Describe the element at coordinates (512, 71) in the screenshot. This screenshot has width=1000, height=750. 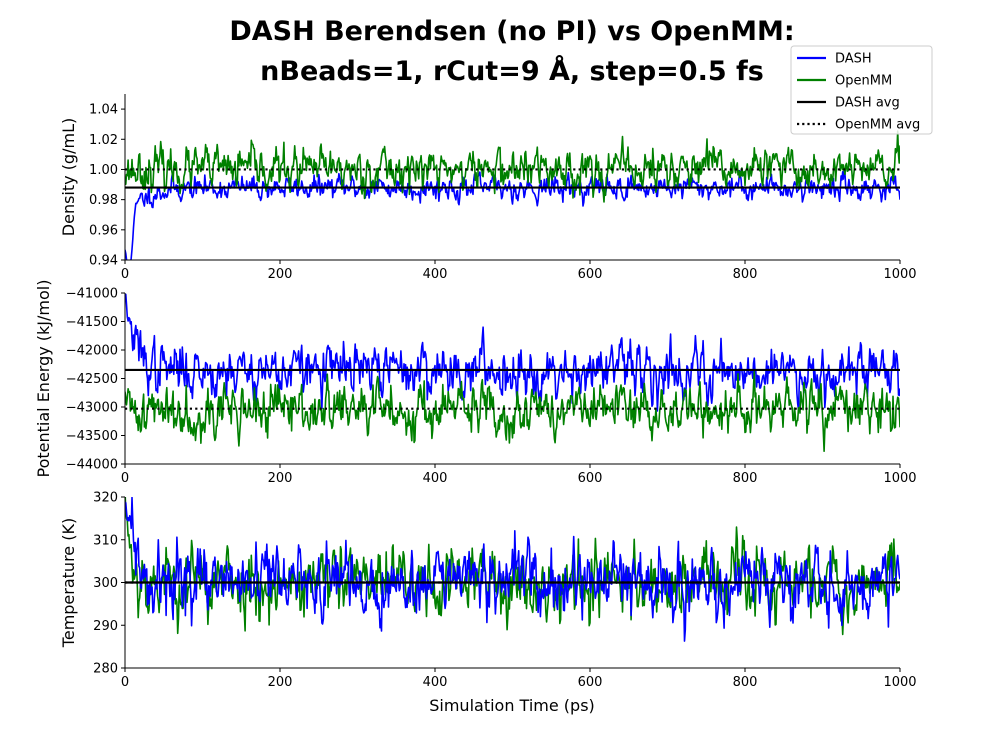
I see `chart-title-line-2: nBeads=1, rCut=9 Å, step=0.5 fs` at that location.